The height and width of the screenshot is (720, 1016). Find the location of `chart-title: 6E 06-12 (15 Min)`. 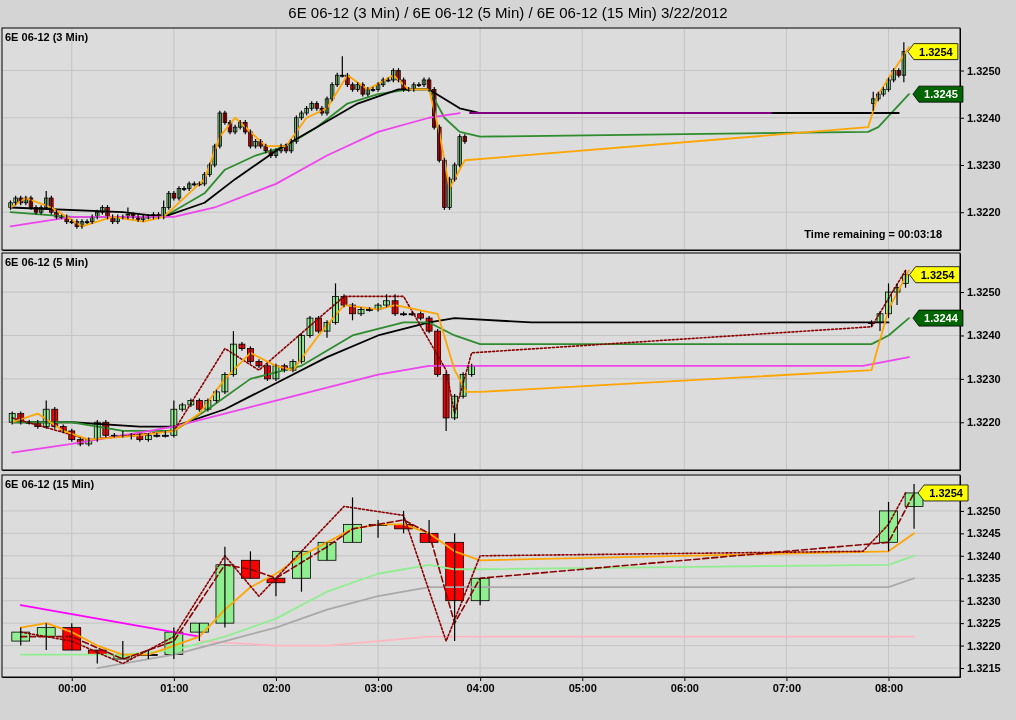

chart-title: 6E 06-12 (15 Min) is located at coordinates (50, 484).